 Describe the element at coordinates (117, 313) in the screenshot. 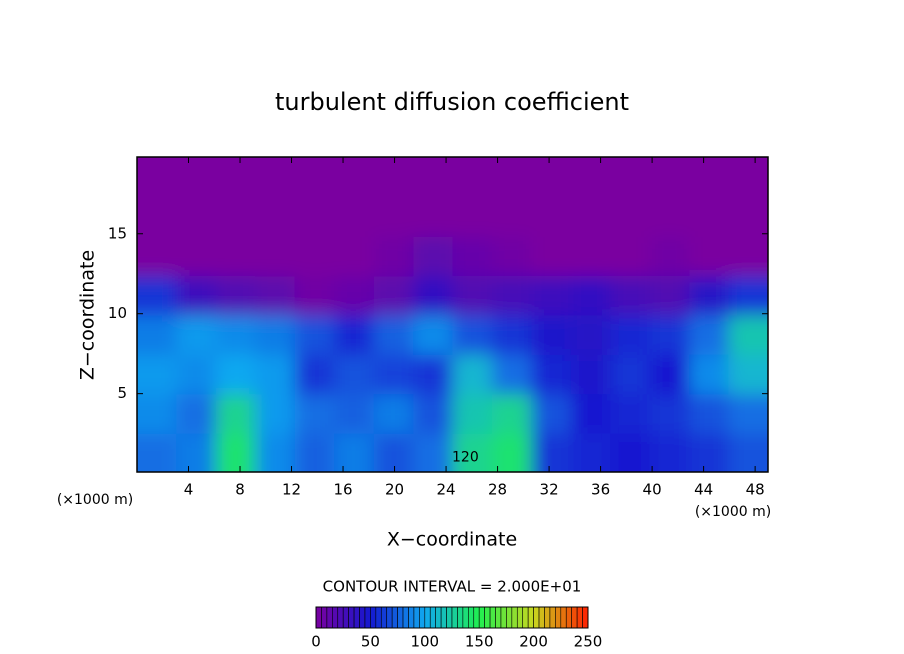

I see `y-tick-label: 10` at that location.